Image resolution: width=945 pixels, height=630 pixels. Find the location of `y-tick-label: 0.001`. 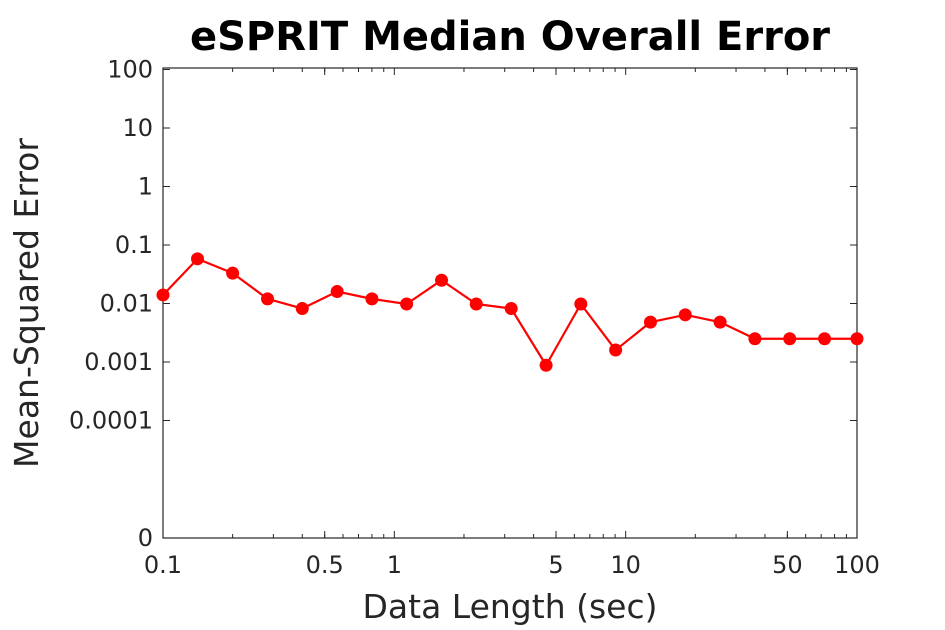

y-tick-label: 0.001 is located at coordinates (118, 362).